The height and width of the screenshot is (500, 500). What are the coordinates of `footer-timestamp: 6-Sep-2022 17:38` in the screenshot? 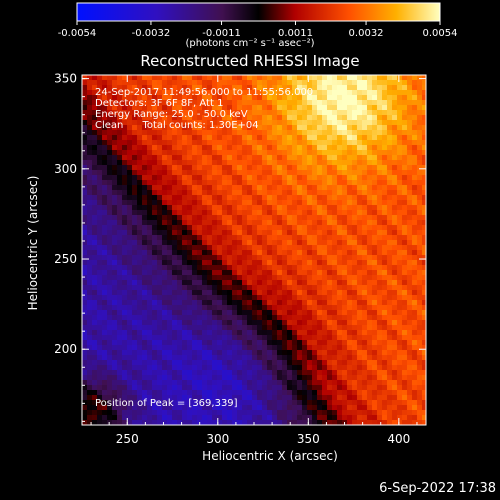 It's located at (437, 488).